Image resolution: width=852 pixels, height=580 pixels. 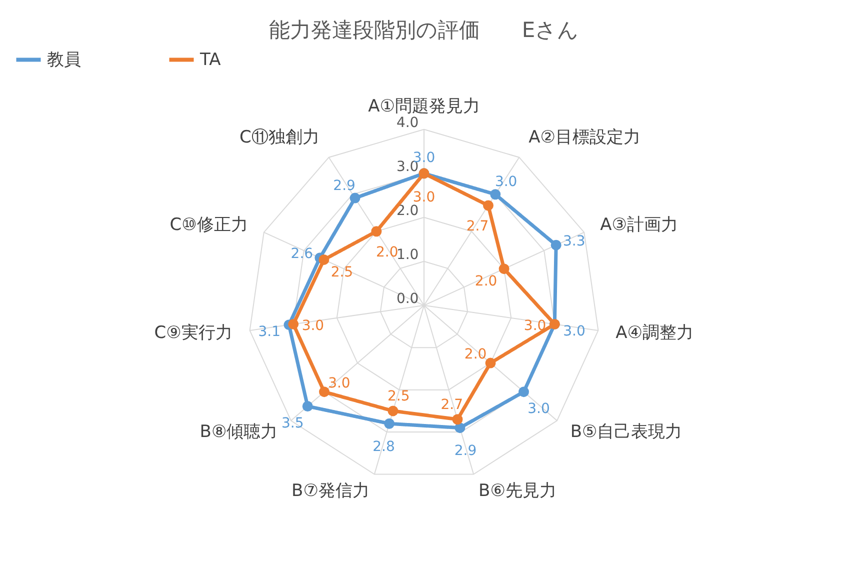 What do you see at coordinates (269, 332) in the screenshot?
I see `data-label: 3.1` at bounding box center [269, 332].